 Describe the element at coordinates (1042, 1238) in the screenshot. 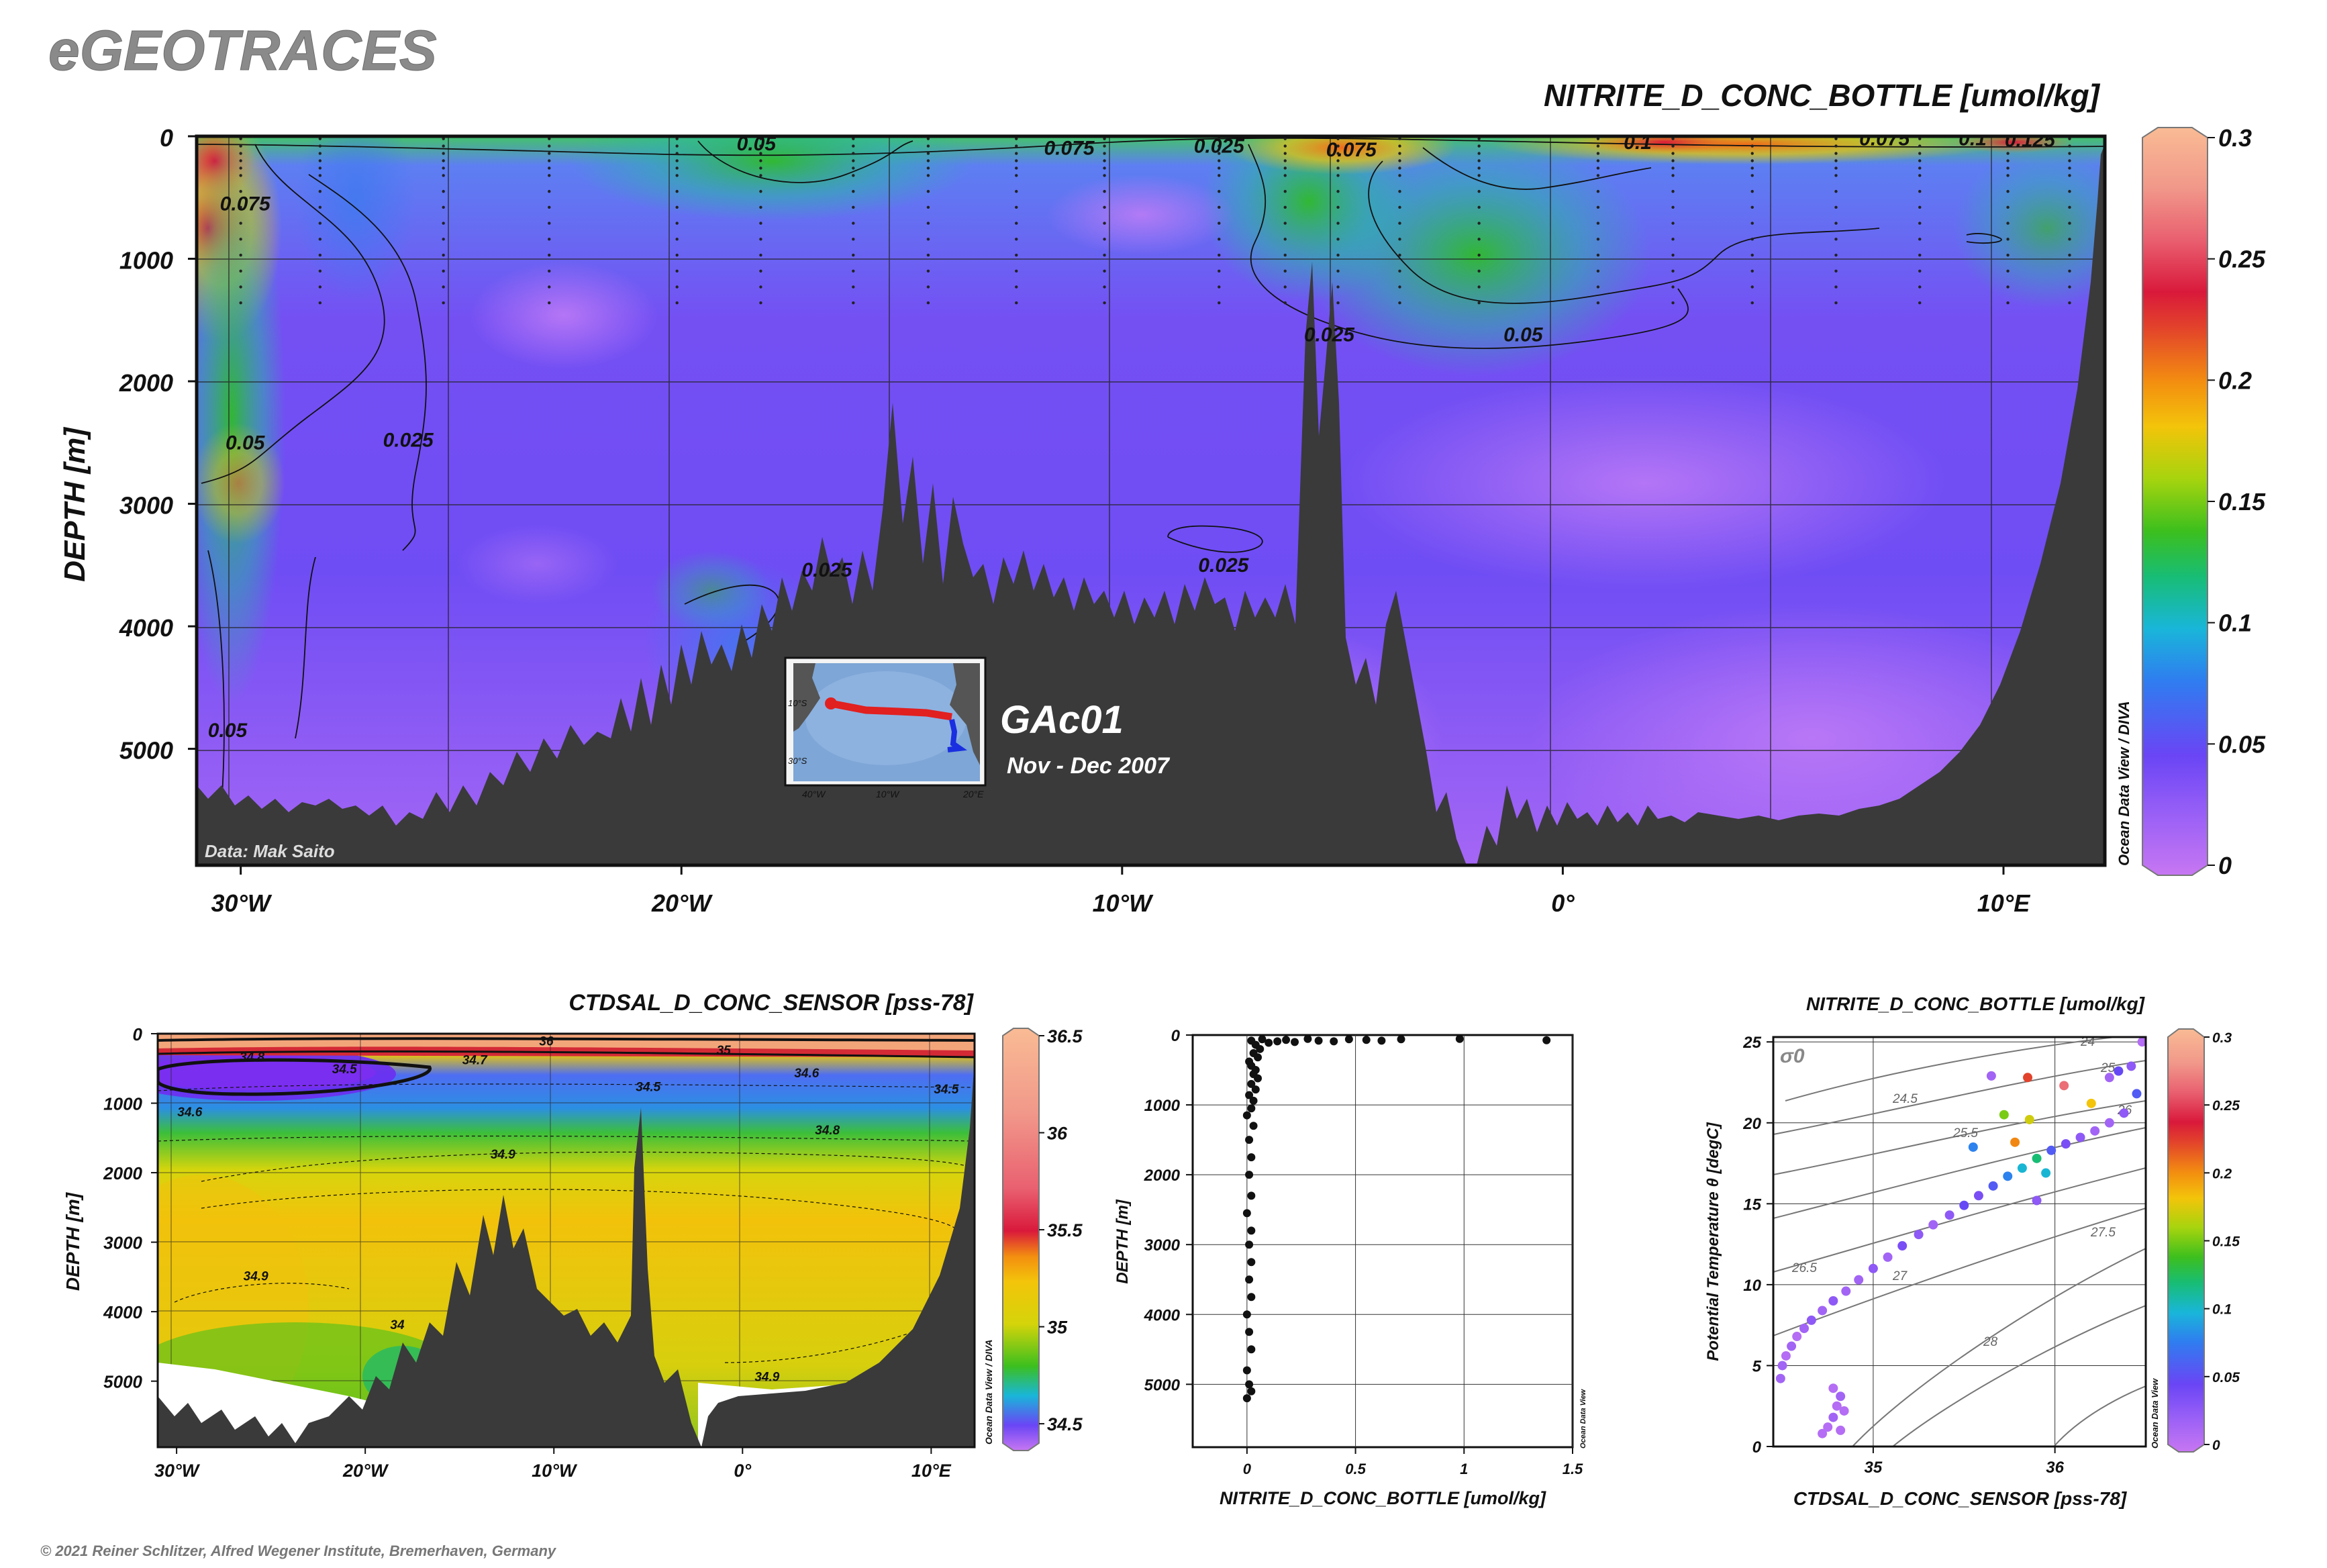

I see `sal-colorbar: 34.5 35 35.5 36 36.5` at that location.